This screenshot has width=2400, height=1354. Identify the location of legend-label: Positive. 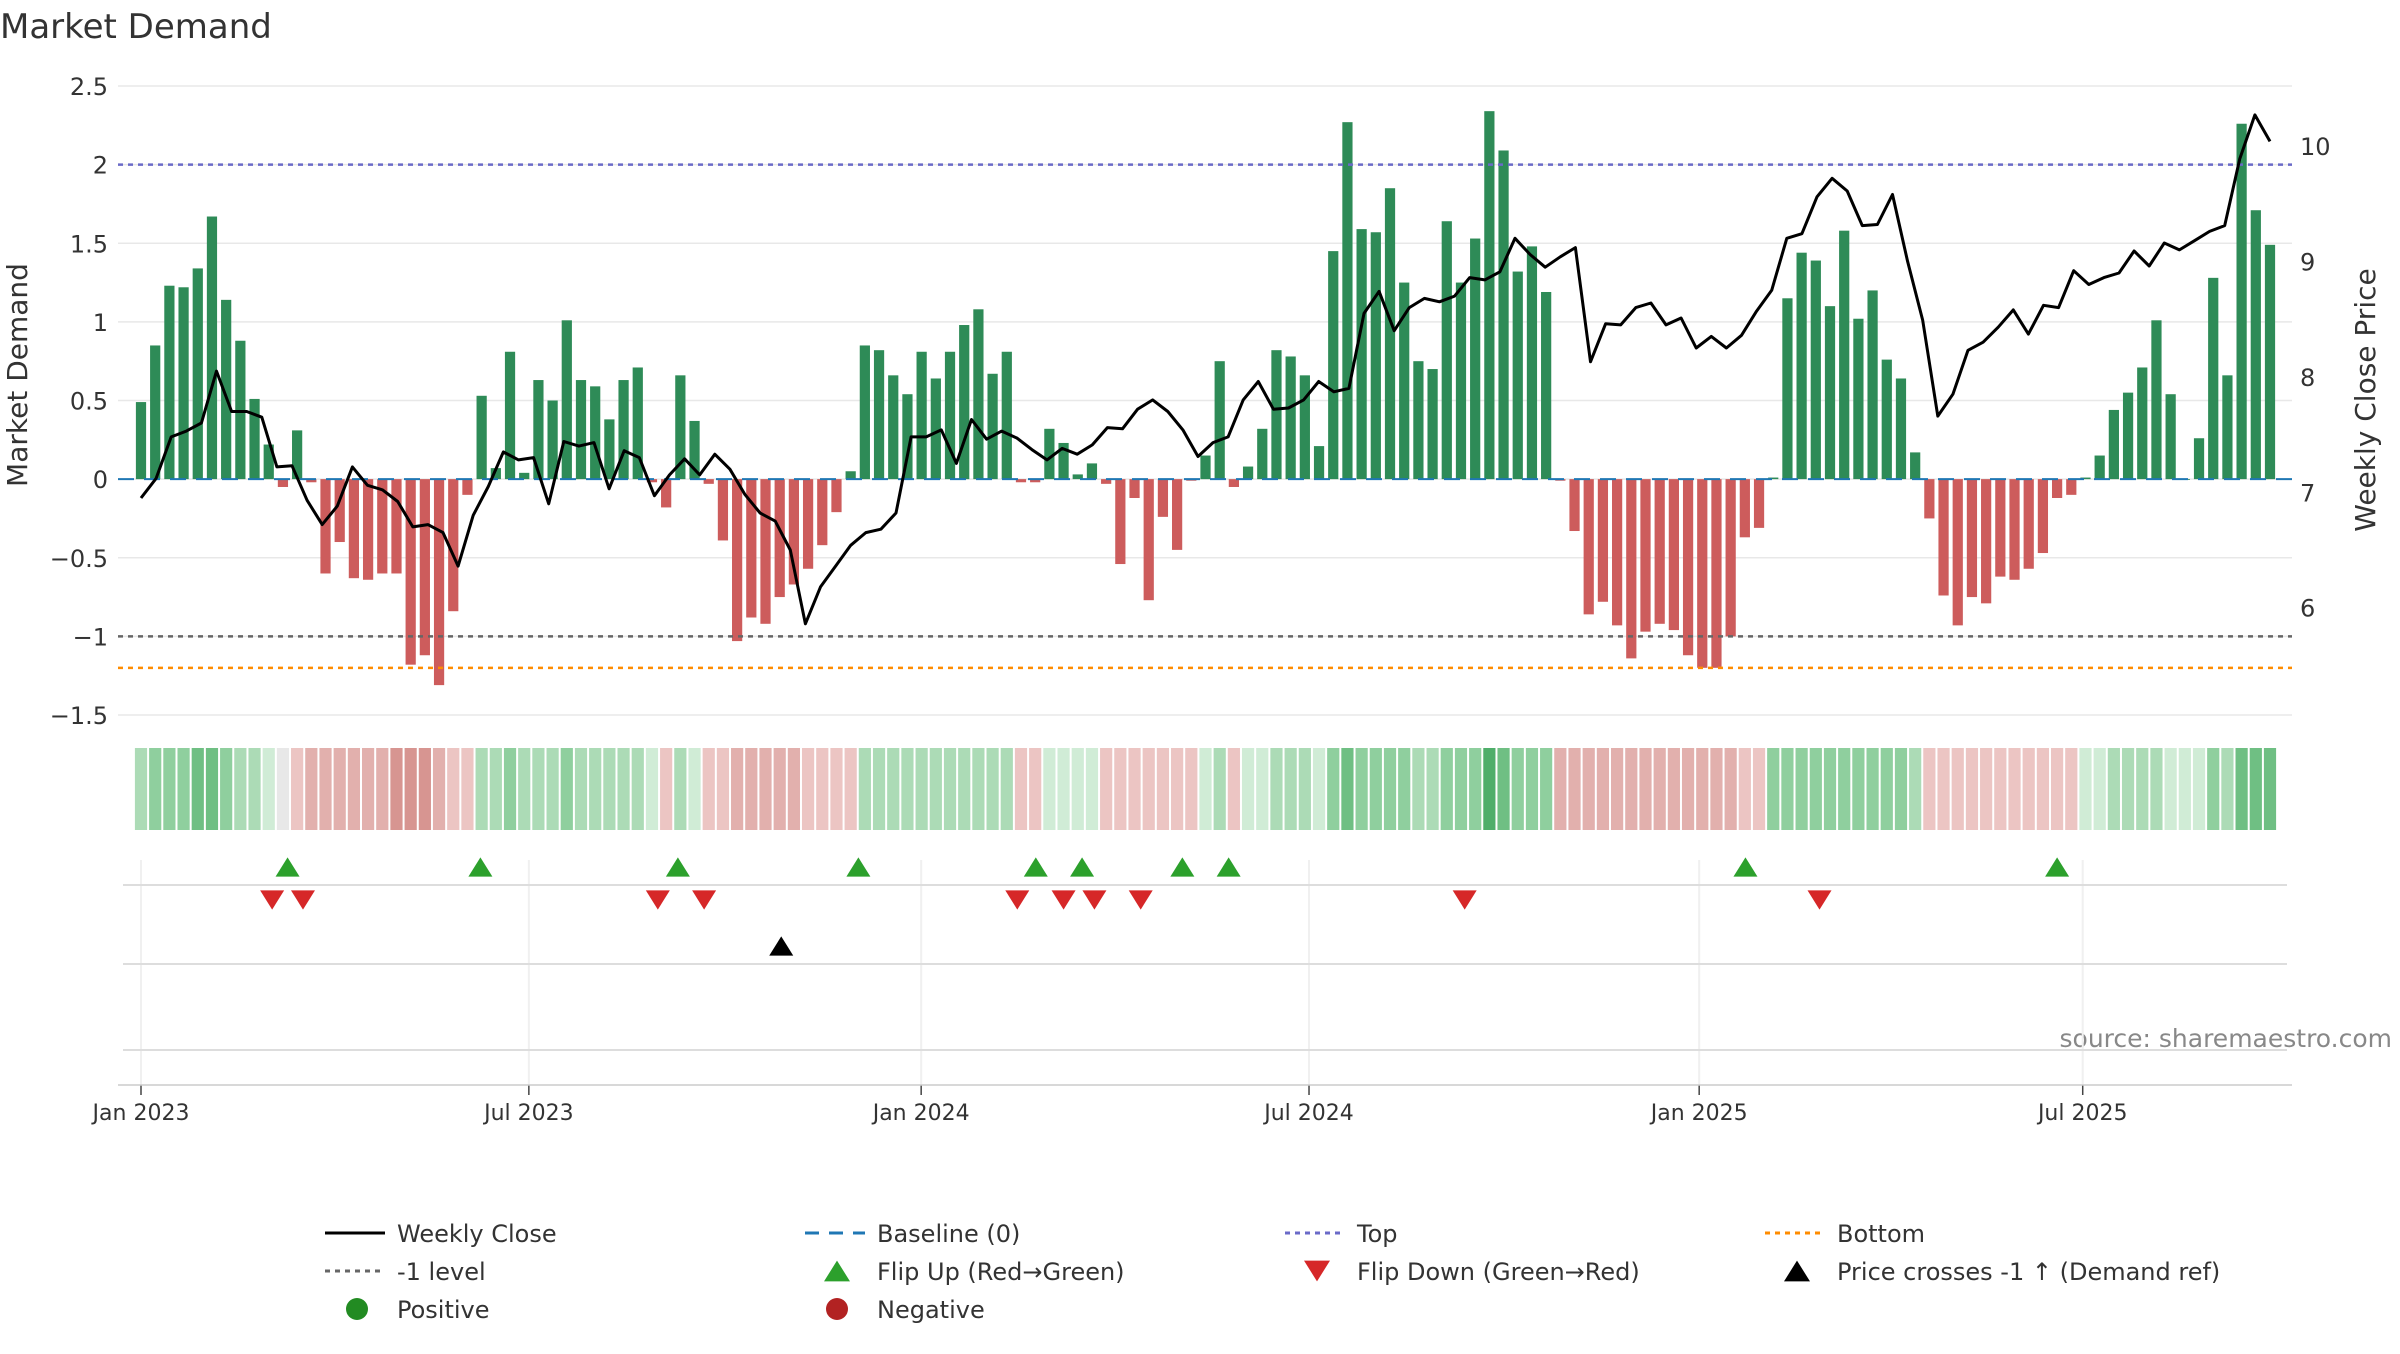
(443, 1310).